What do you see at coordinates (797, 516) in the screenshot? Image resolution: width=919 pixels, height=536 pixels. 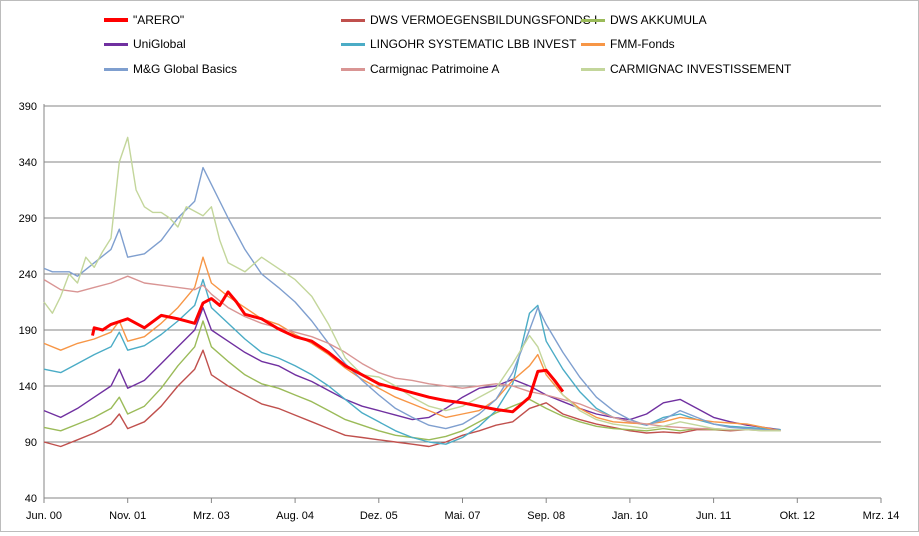 I see `x-tick-label: Okt. 12` at bounding box center [797, 516].